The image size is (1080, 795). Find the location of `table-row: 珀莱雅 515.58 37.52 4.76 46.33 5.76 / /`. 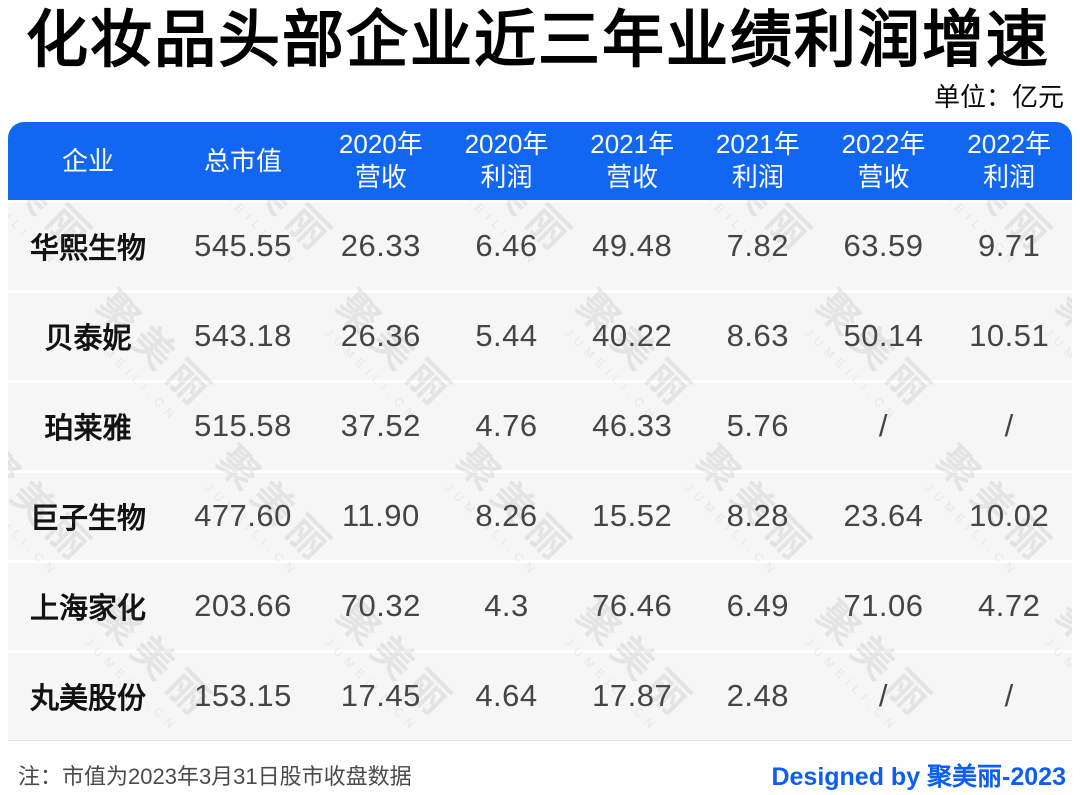

table-row: 珀莱雅 515.58 37.52 4.76 46.33 5.76 / / is located at coordinates (540, 426).